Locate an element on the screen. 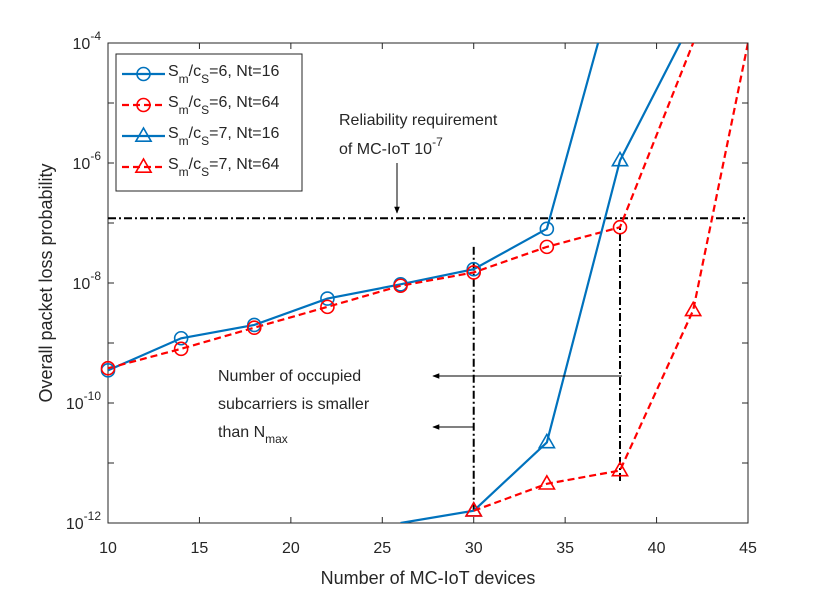  x-tick-label: 45 is located at coordinates (748, 548).